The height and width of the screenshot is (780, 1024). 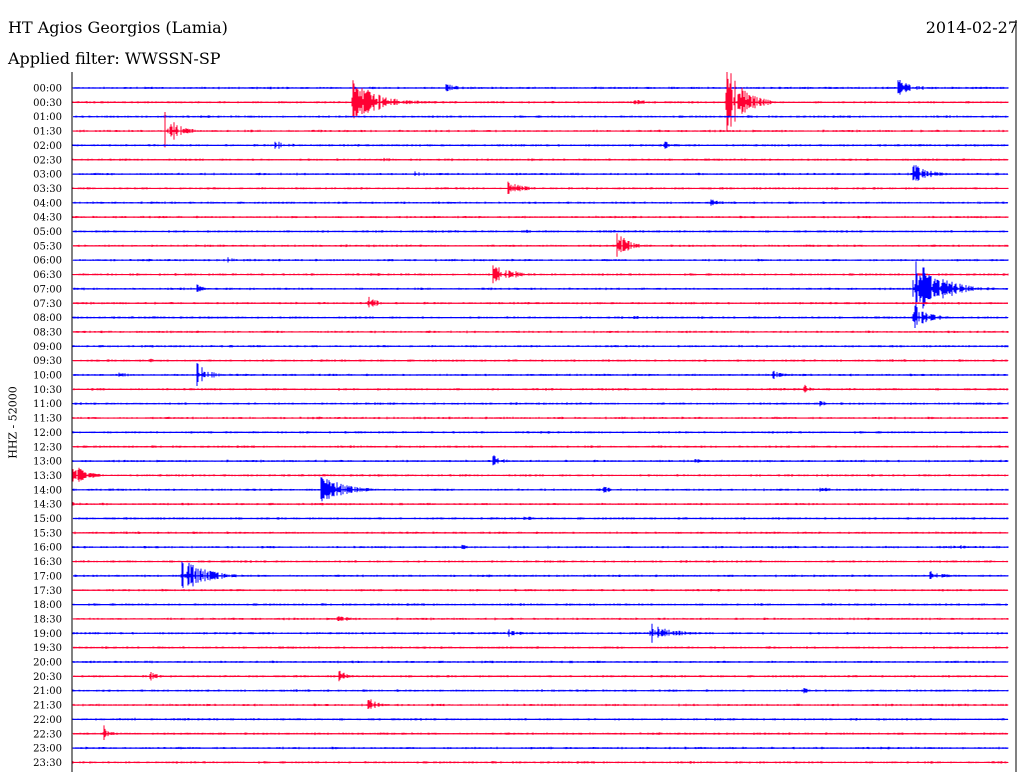 I want to click on row-time-label: 12:30, so click(x=47, y=447).